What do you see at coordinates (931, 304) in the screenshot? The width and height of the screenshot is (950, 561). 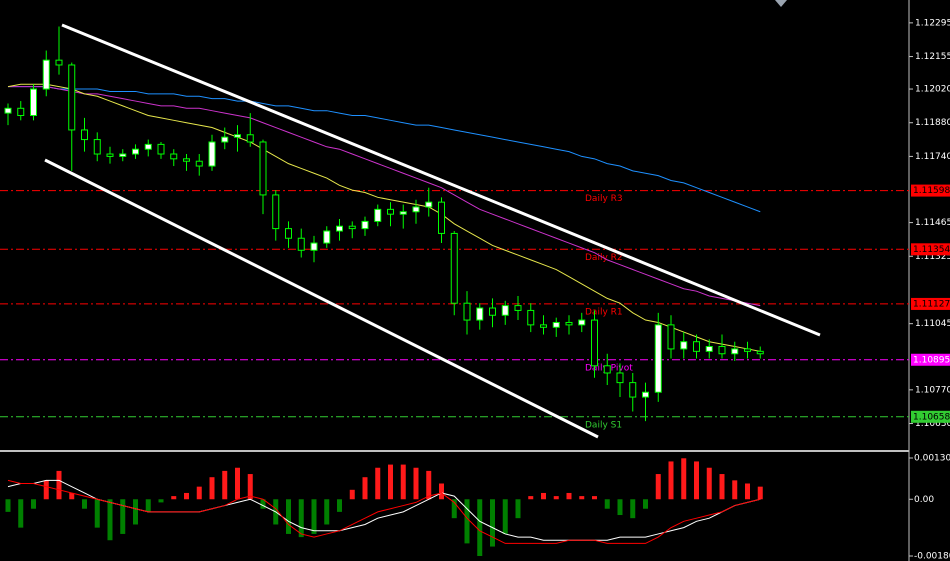 I see `level-tag-label: 1.11127` at bounding box center [931, 304].